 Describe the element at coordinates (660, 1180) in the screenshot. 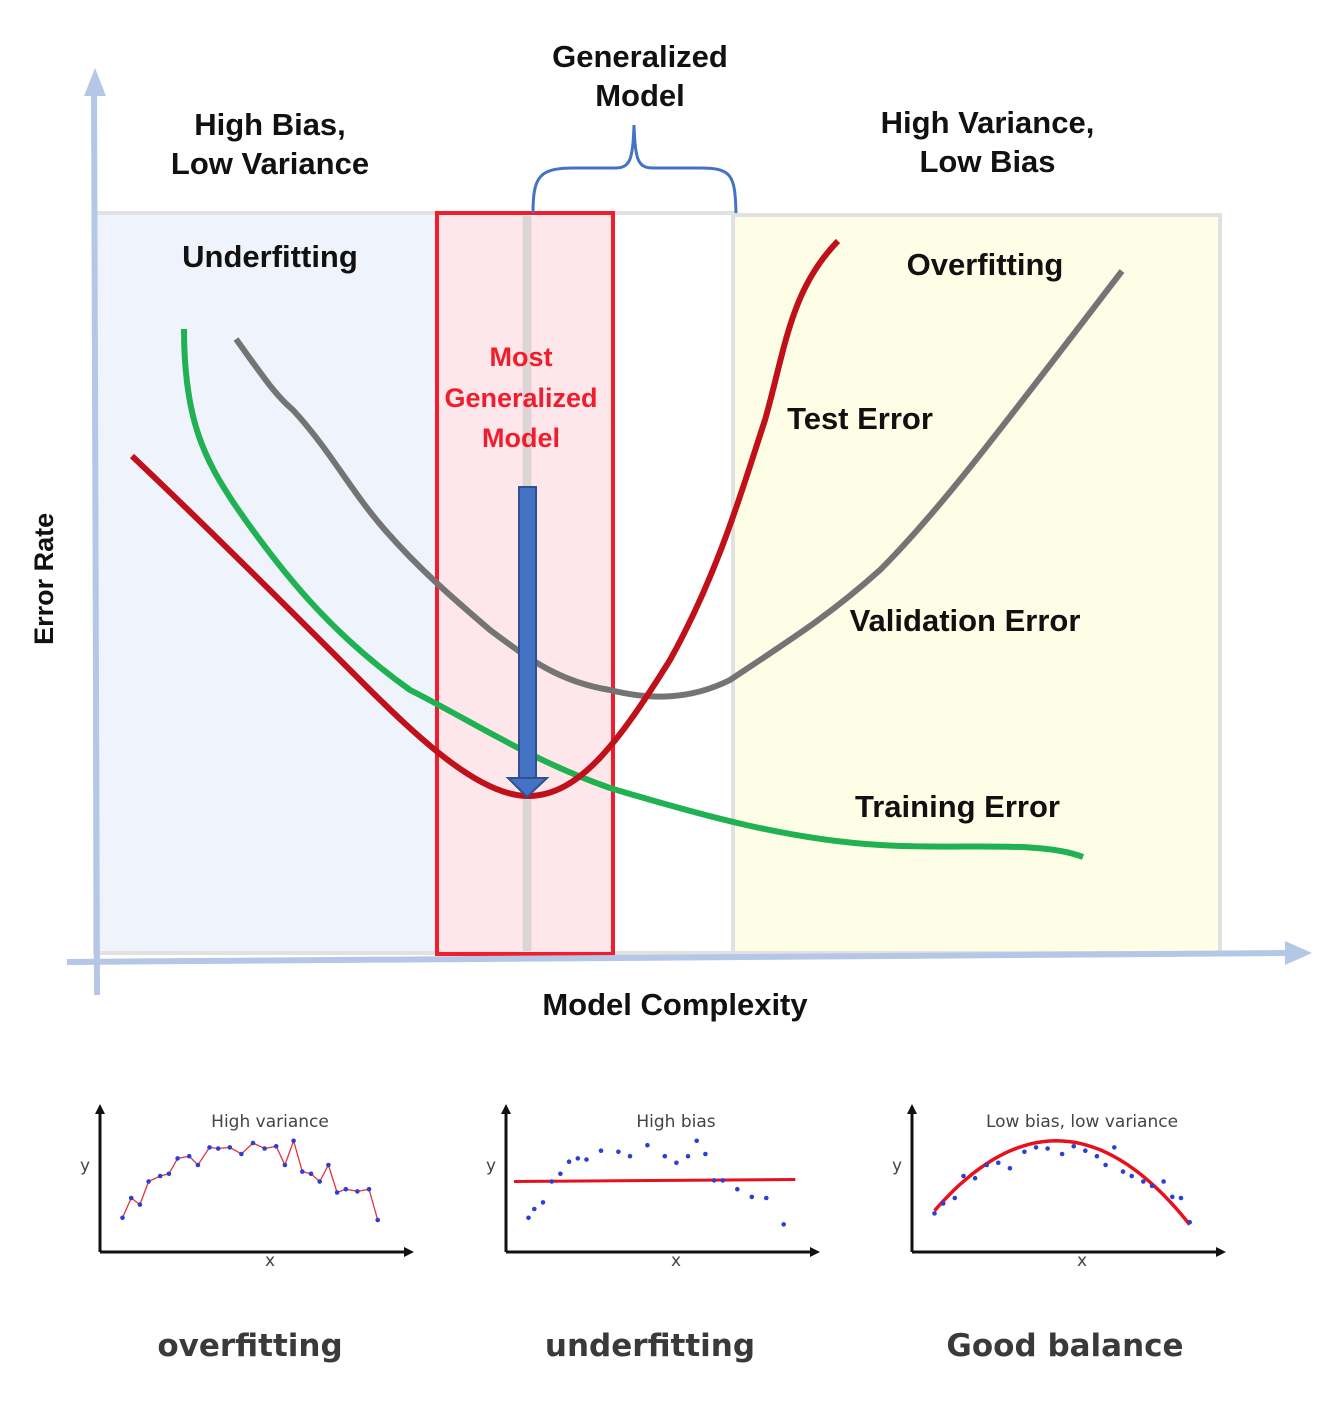

I see `panel-2-plot` at that location.